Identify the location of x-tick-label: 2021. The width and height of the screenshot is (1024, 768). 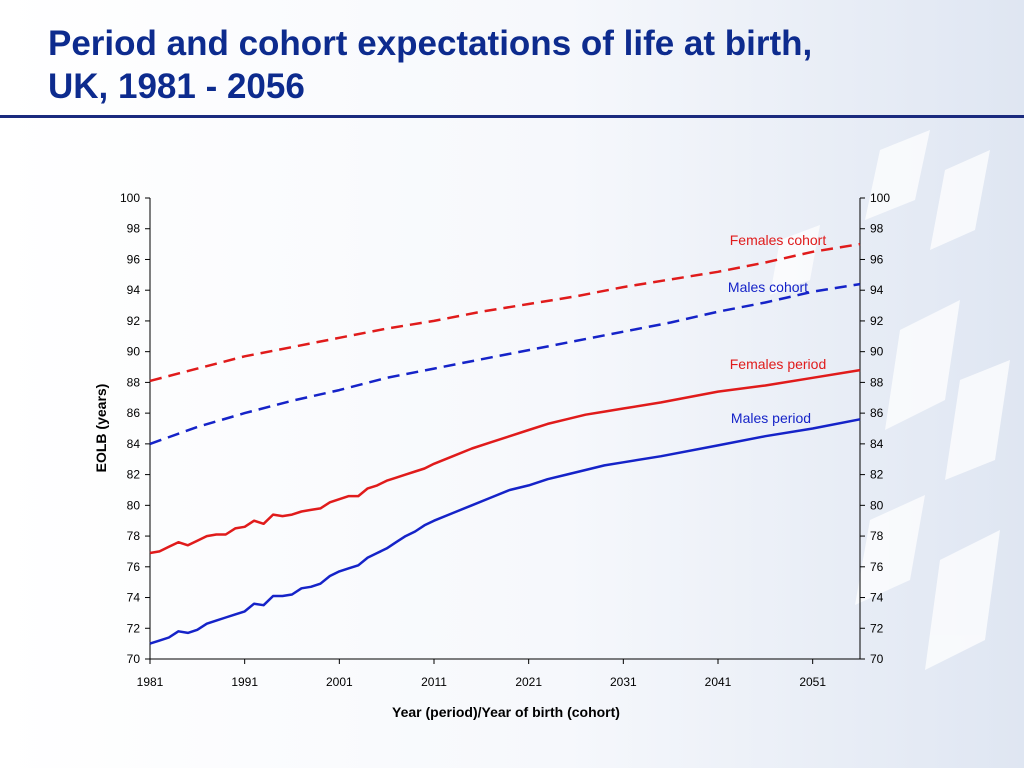
(528, 682).